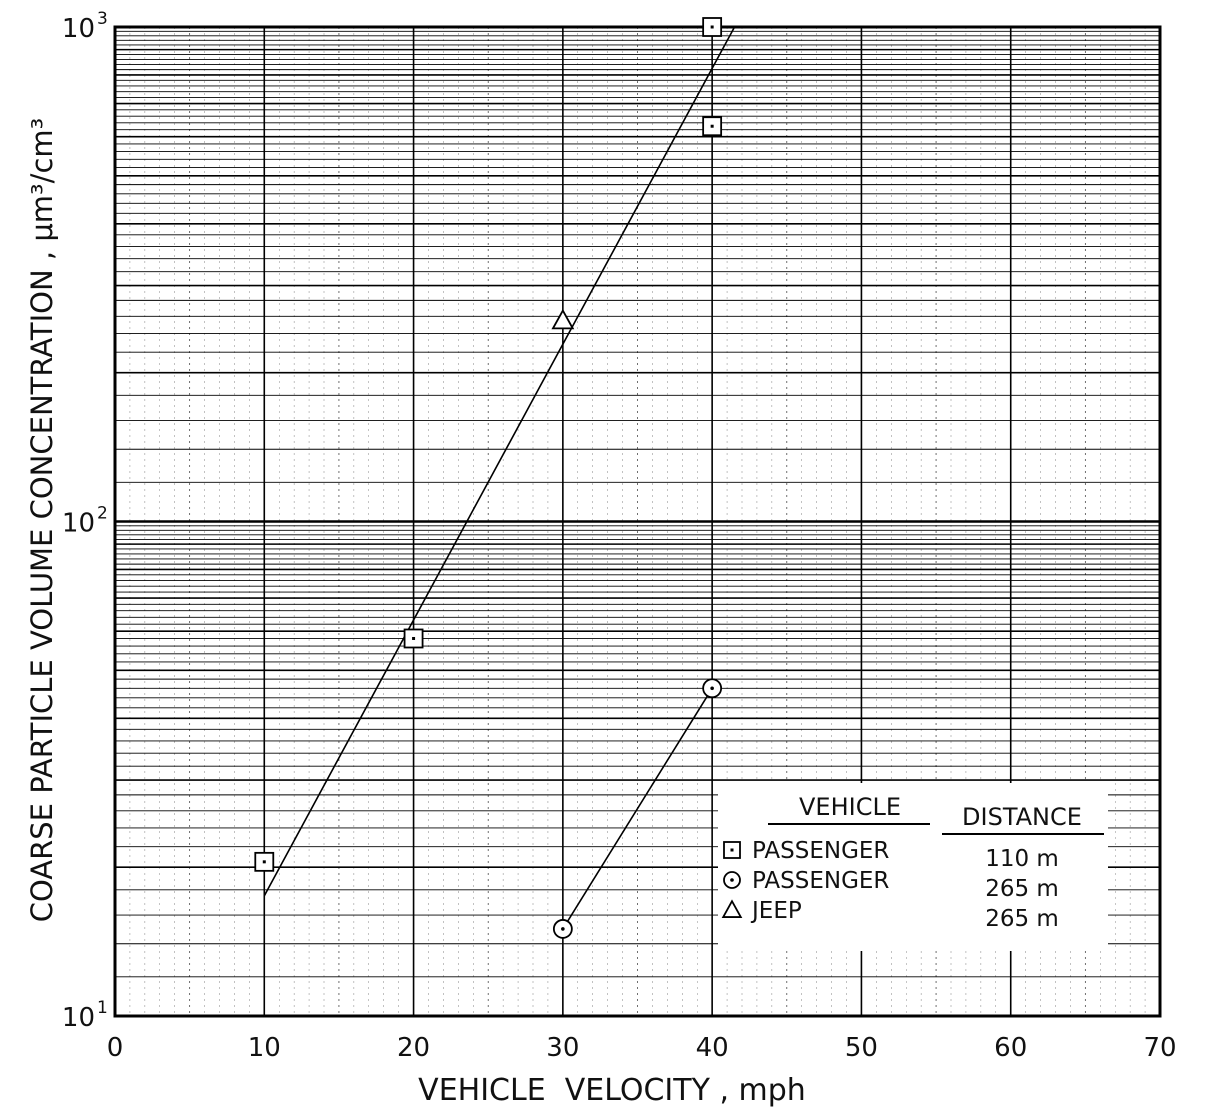 The width and height of the screenshot is (1228, 1113). I want to click on legend-entry-distance: 110 m, so click(1022, 859).